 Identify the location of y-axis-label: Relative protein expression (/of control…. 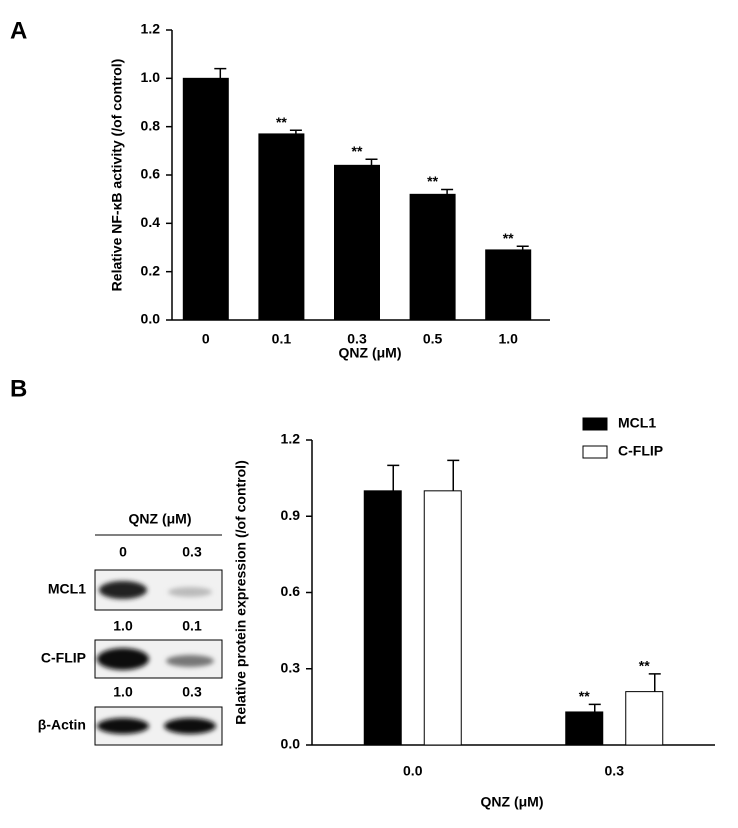
(241, 592).